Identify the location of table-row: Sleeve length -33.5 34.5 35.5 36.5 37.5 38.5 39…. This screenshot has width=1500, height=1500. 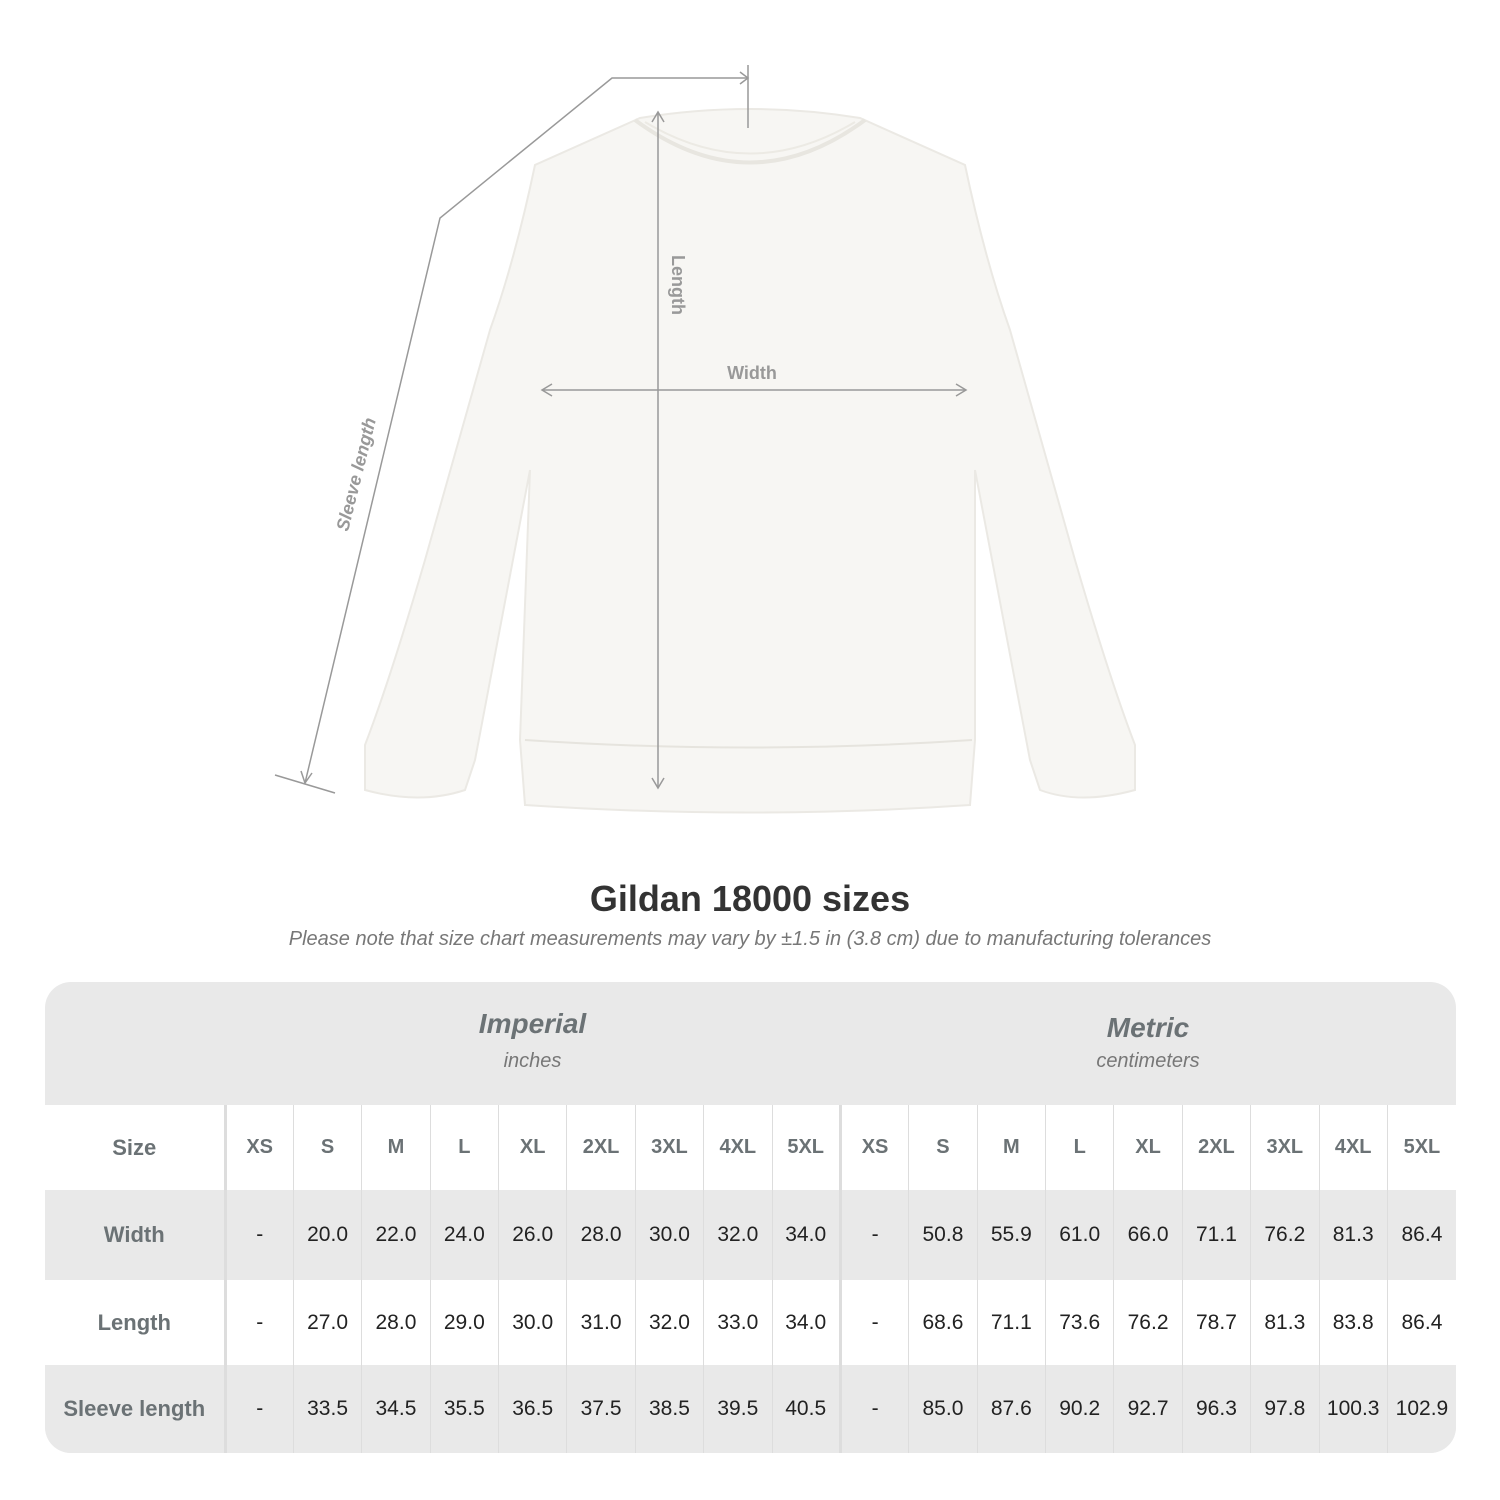
(750, 1409).